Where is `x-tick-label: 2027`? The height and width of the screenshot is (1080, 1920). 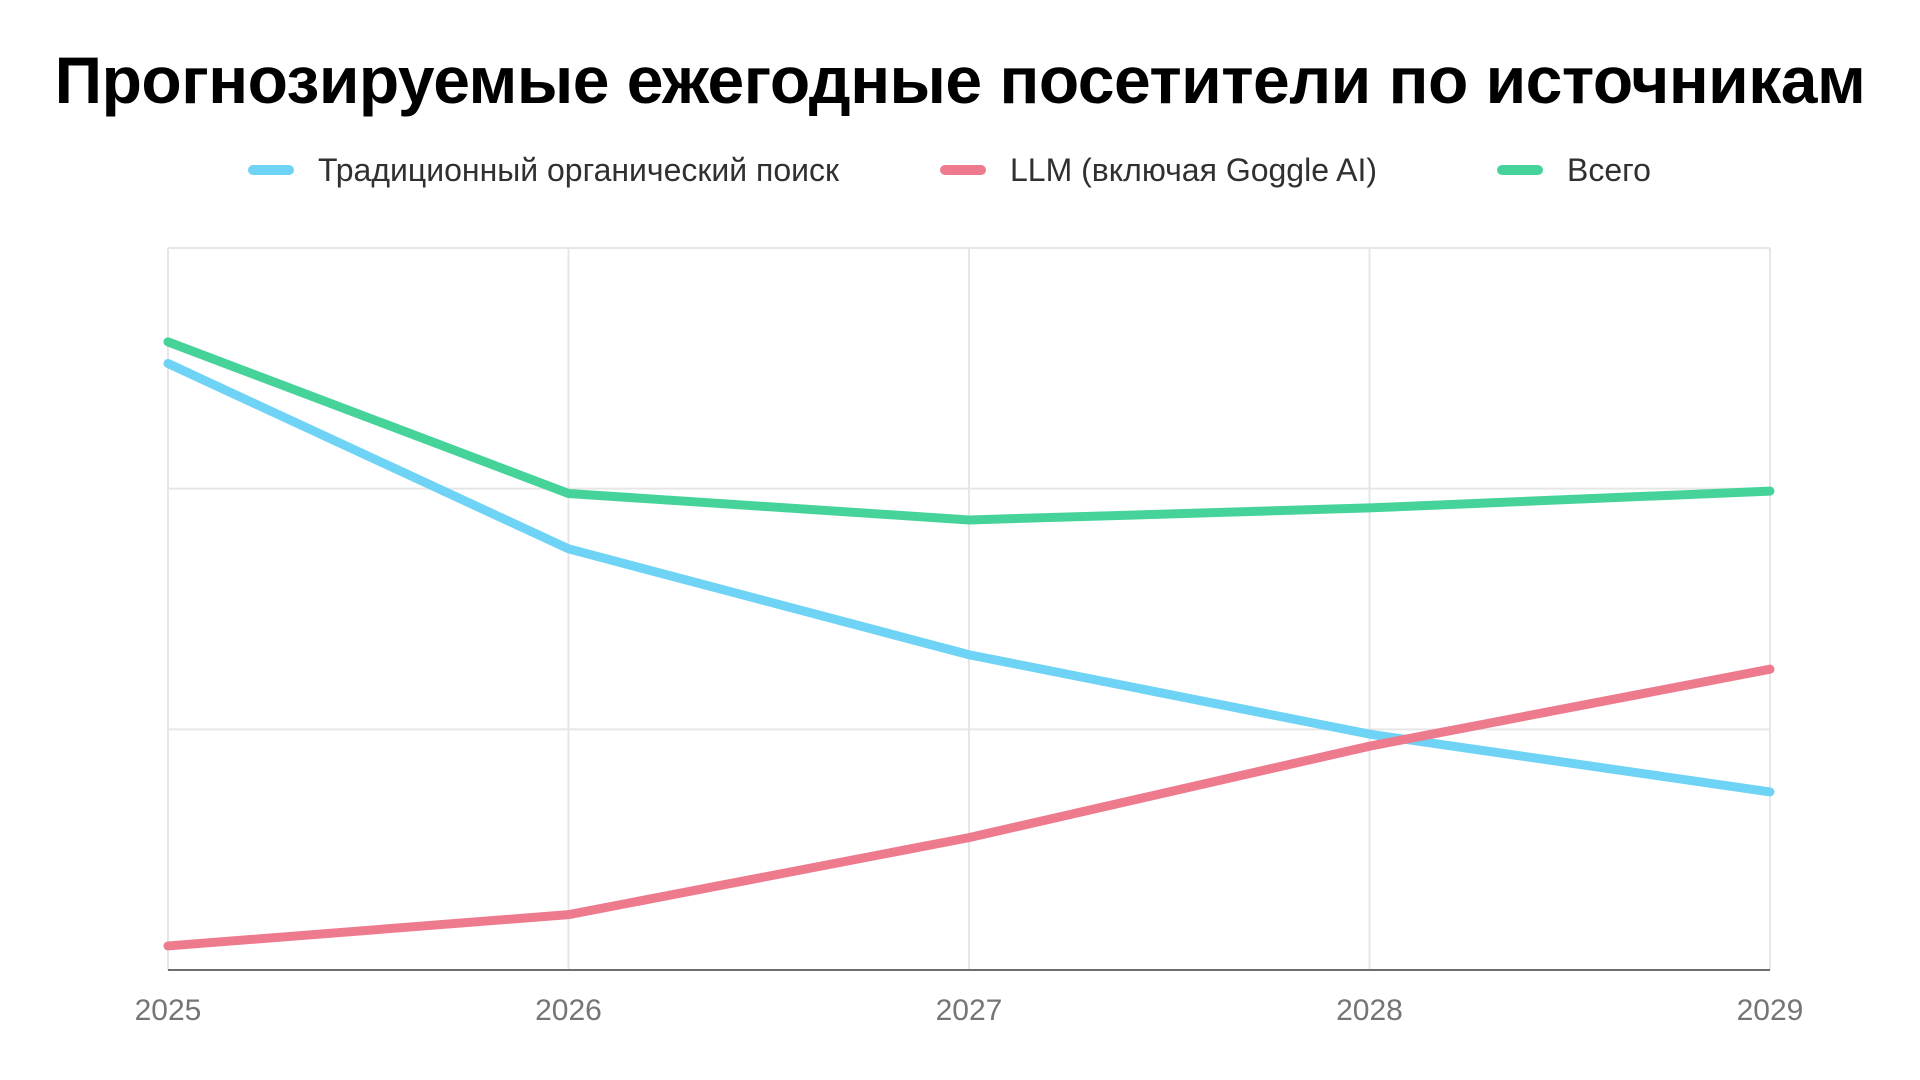
x-tick-label: 2027 is located at coordinates (969, 1010).